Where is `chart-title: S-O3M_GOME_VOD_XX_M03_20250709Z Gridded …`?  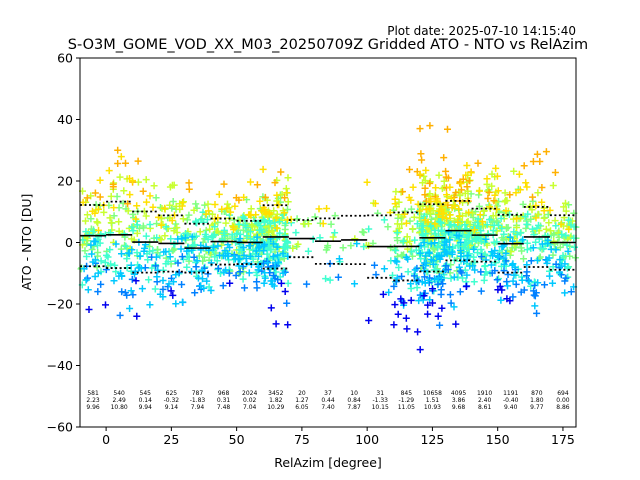 chart-title: S-O3M_GOME_VOD_XX_M03_20250709Z Gridded … is located at coordinates (328, 45).